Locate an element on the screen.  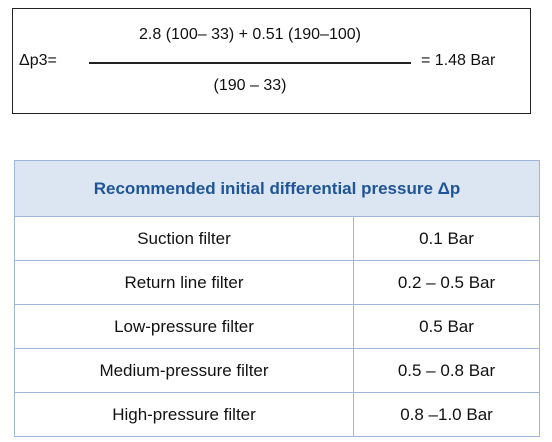
pressure-cell: 0.1 Bar is located at coordinates (446, 238).